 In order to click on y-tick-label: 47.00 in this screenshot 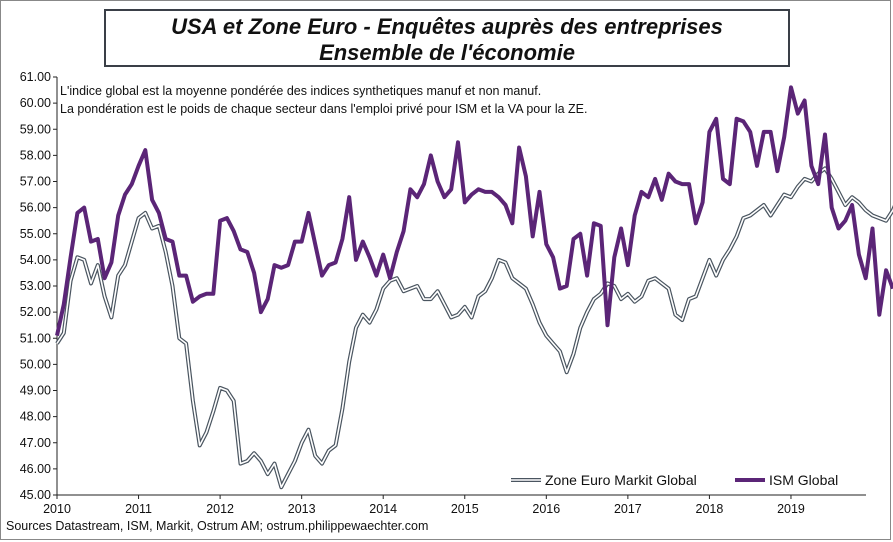, I will do `click(35, 443)`.